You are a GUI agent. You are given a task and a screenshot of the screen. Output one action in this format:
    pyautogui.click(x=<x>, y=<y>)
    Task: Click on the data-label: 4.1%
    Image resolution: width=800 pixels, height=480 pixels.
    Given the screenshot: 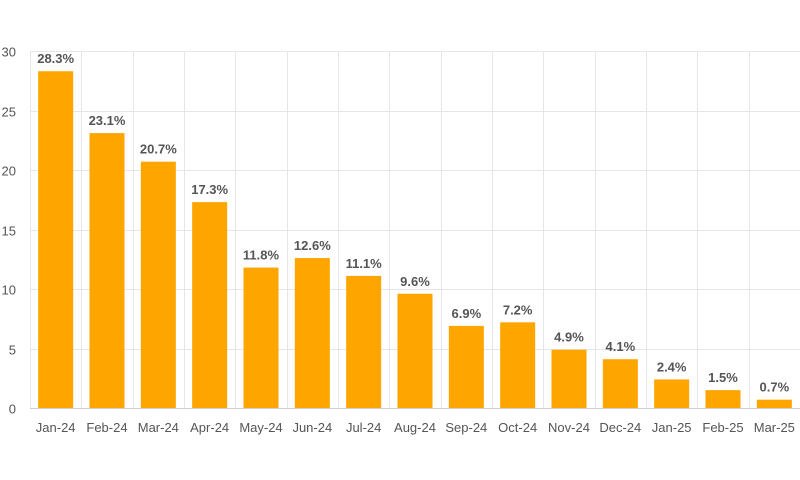 What is the action you would take?
    pyautogui.click(x=621, y=346)
    